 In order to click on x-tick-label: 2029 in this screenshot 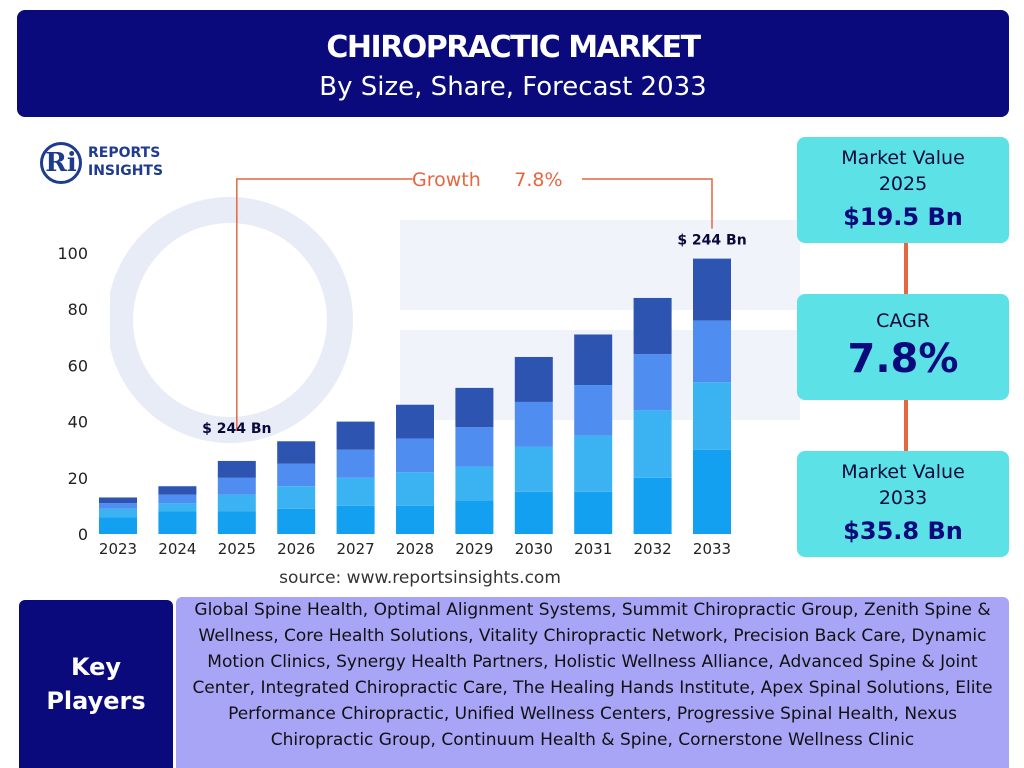, I will do `click(474, 549)`.